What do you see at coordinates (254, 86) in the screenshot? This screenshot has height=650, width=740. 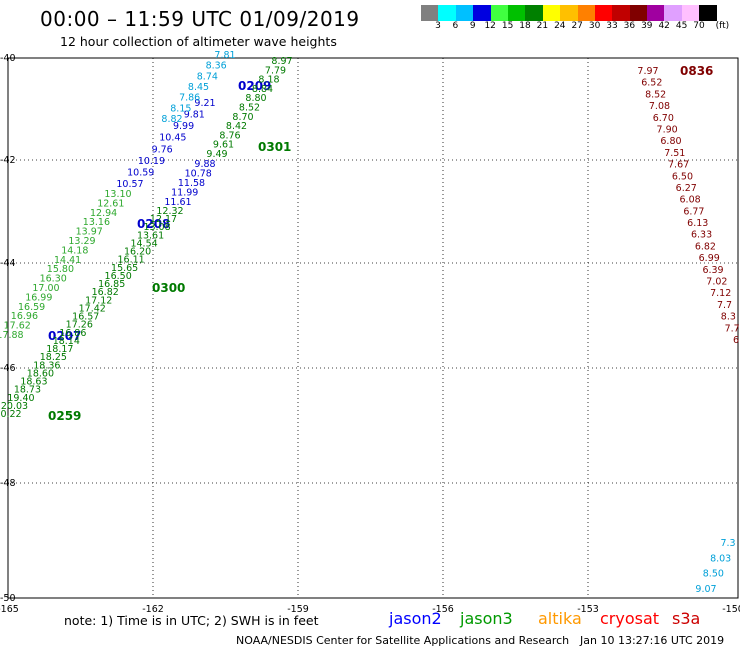 I see `pass-time-label: 0209` at bounding box center [254, 86].